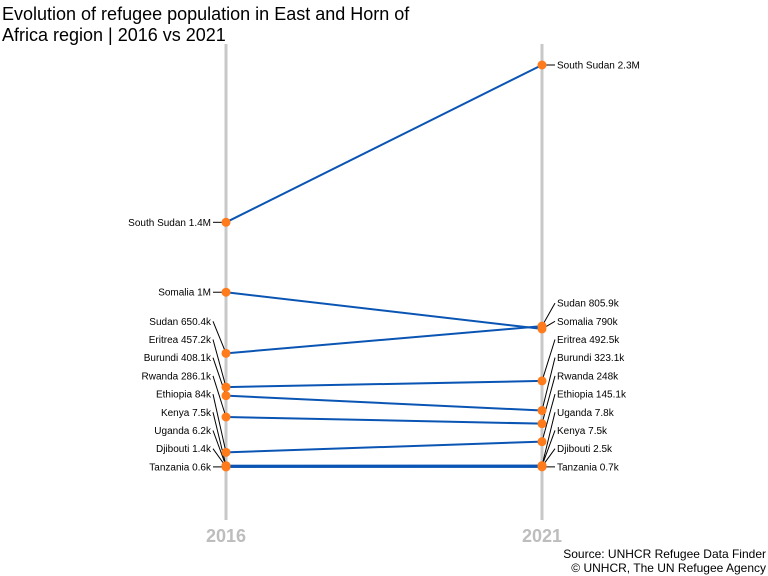 This screenshot has width=768, height=576. Describe the element at coordinates (598, 66) in the screenshot. I see `data-label-south-sudan-2021: South Sudan 2.3M` at that location.